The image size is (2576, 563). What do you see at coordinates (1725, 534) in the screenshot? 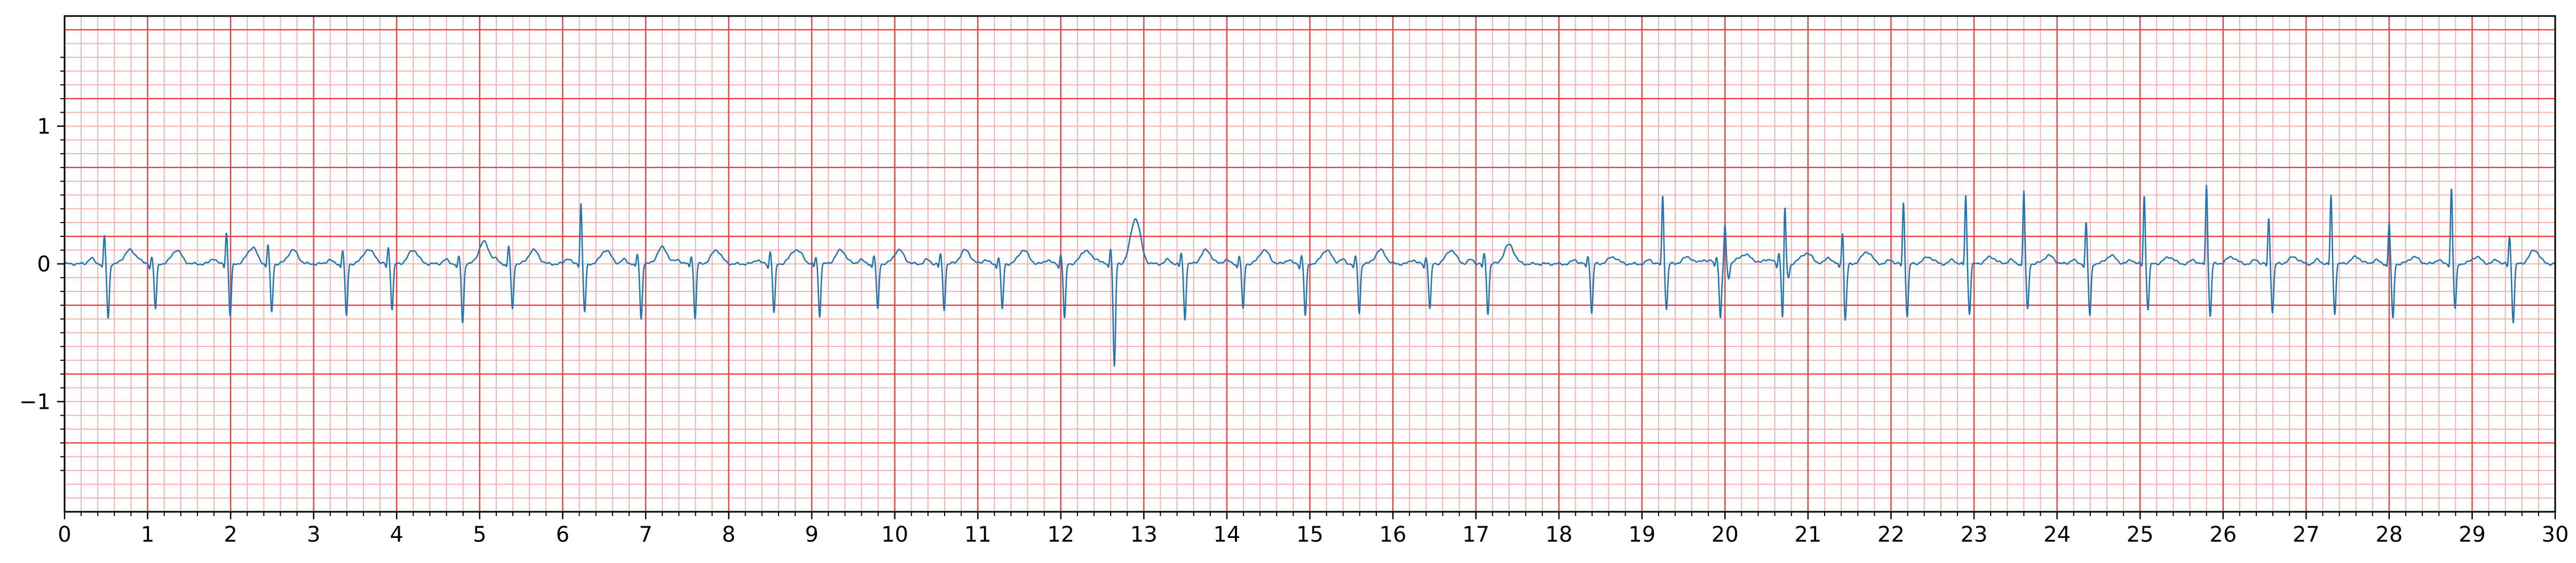
I see `x-tick-label: 20` at bounding box center [1725, 534].